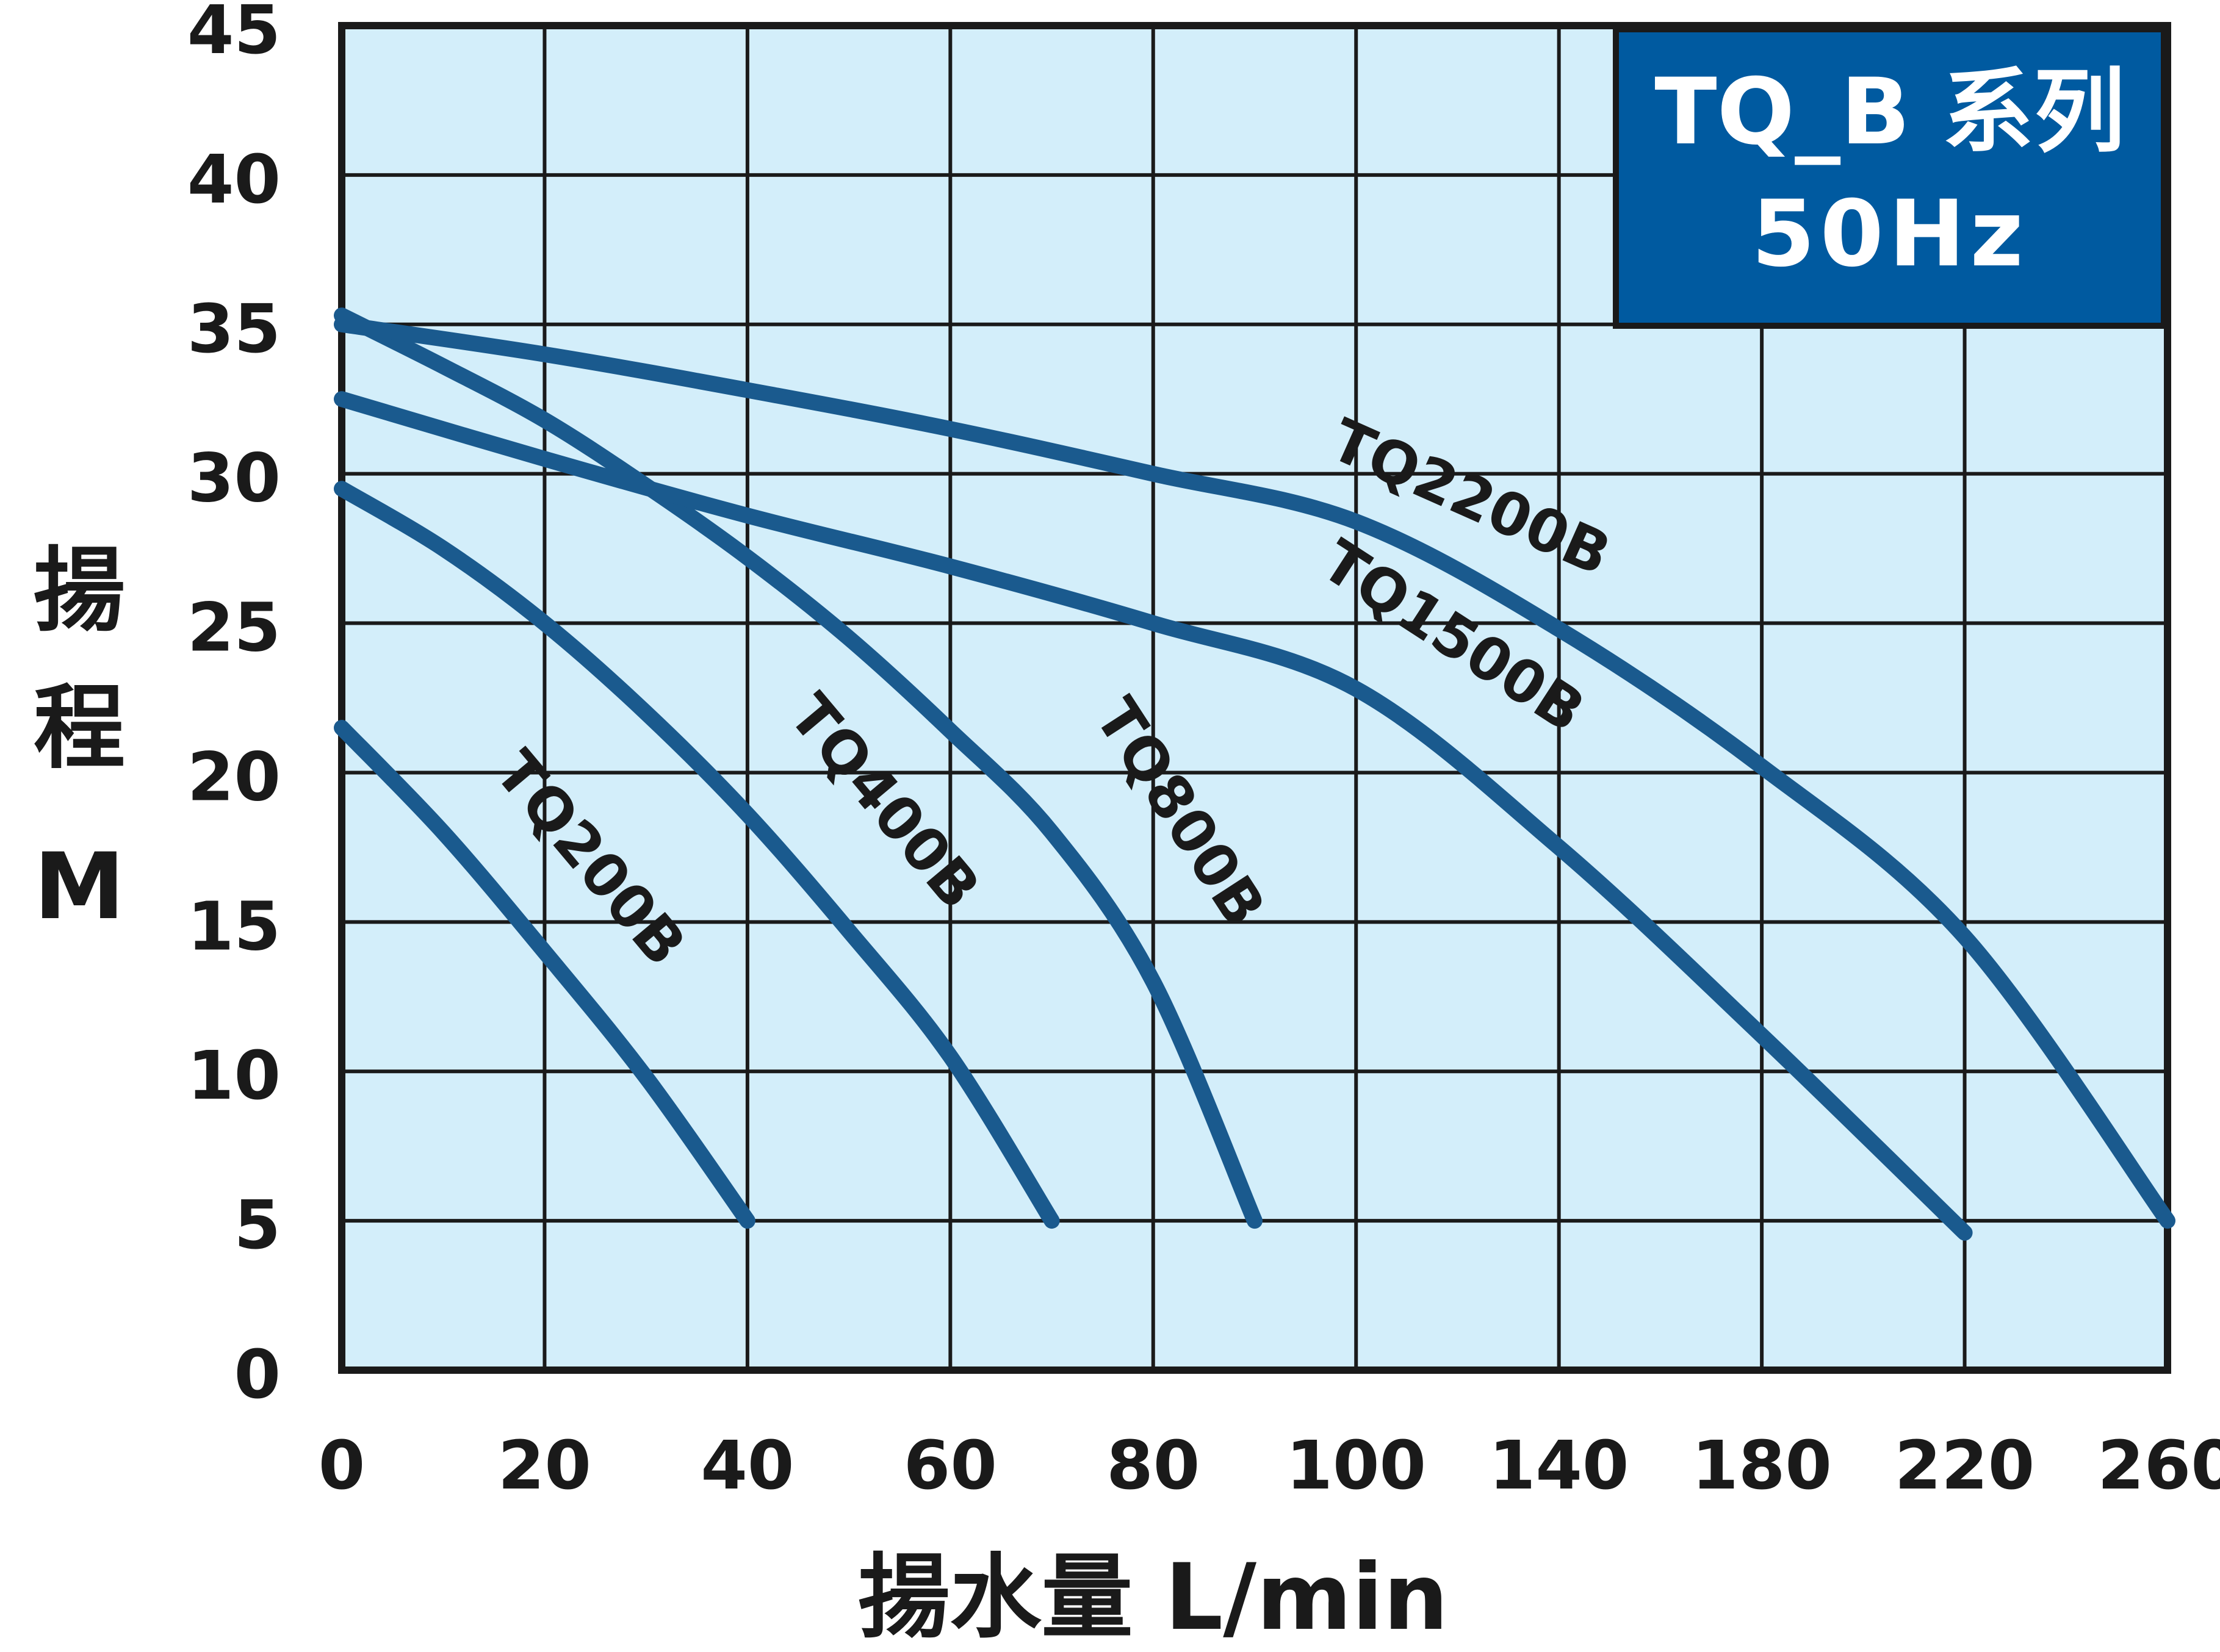 The image size is (2220, 1652). I want to click on x-tick-label: 220, so click(1965, 1465).